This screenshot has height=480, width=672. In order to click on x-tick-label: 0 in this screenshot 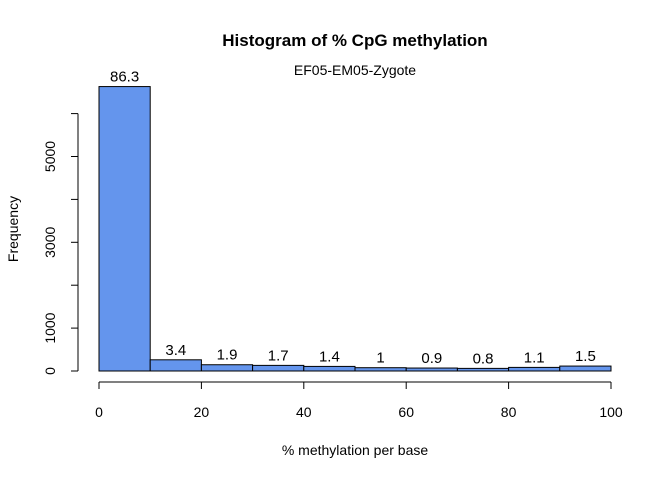, I will do `click(99, 412)`.